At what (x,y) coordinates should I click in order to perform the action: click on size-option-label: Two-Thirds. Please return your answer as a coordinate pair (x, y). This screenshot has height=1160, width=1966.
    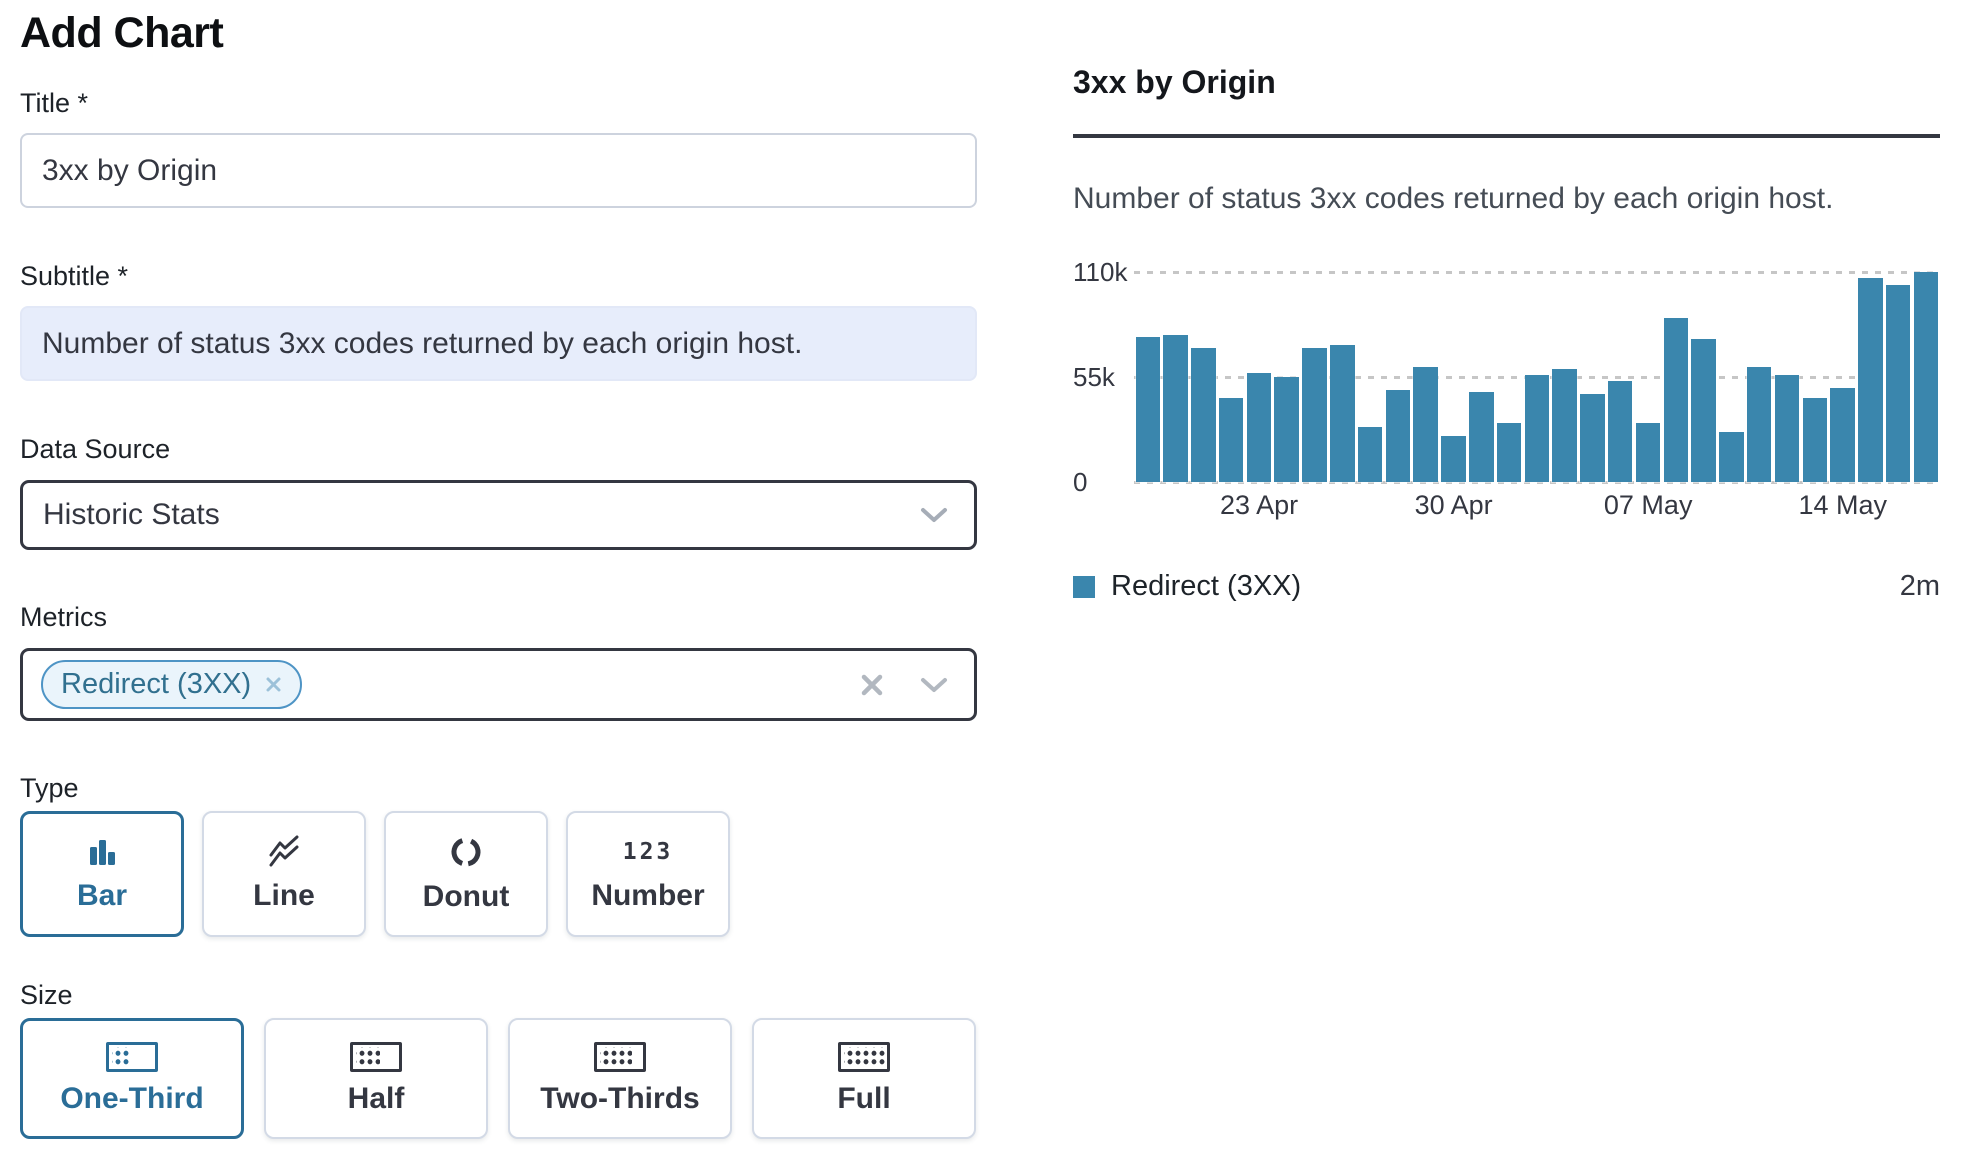
    Looking at the image, I should click on (620, 1098).